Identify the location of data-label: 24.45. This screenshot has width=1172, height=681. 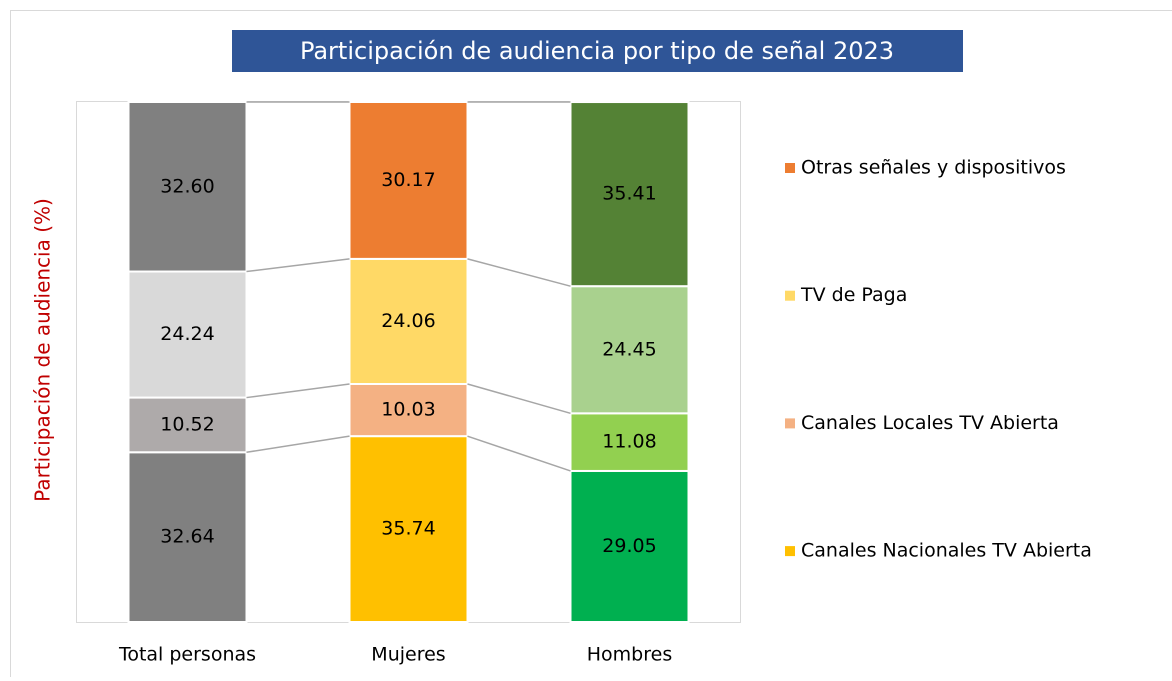
(629, 349).